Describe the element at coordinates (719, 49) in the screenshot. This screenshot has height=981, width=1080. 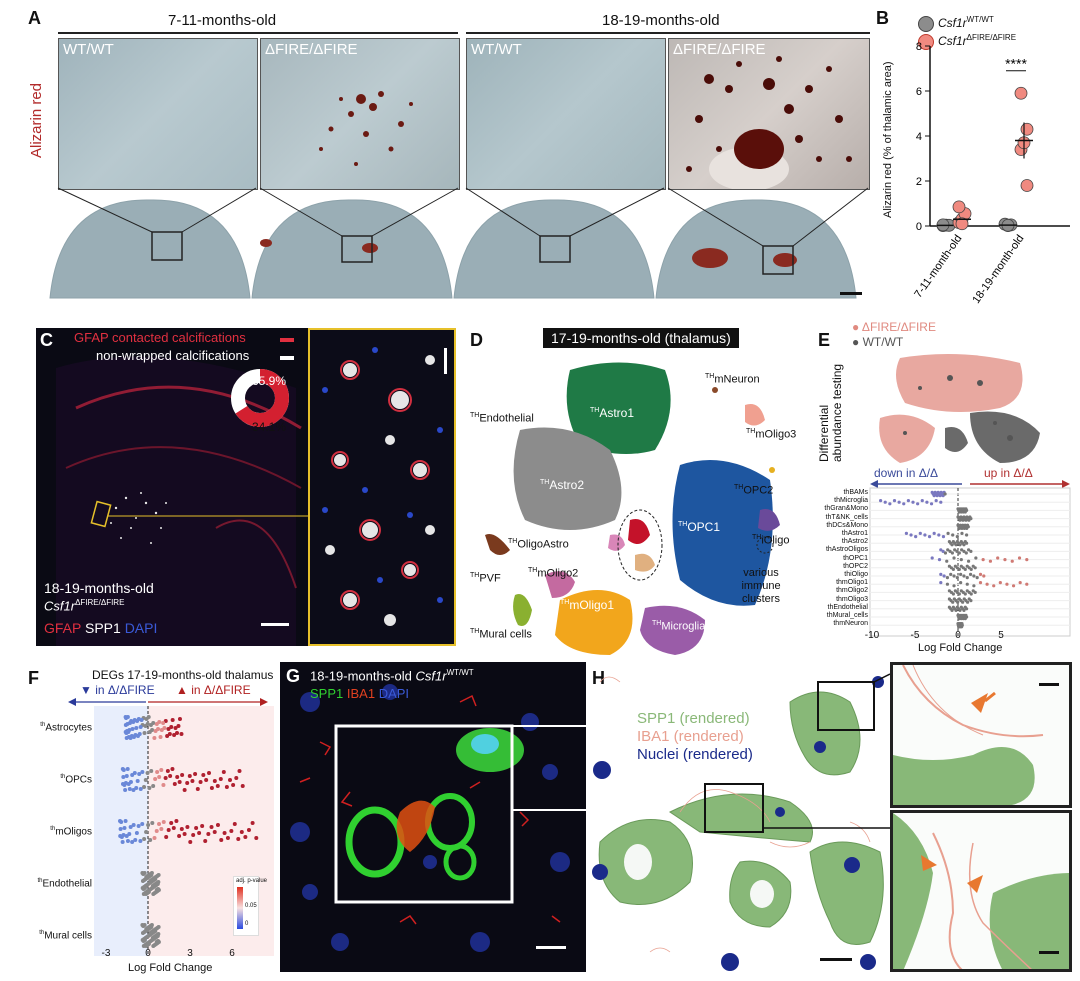
I see `tile-label: ΔFIRE/ΔFIRE` at that location.